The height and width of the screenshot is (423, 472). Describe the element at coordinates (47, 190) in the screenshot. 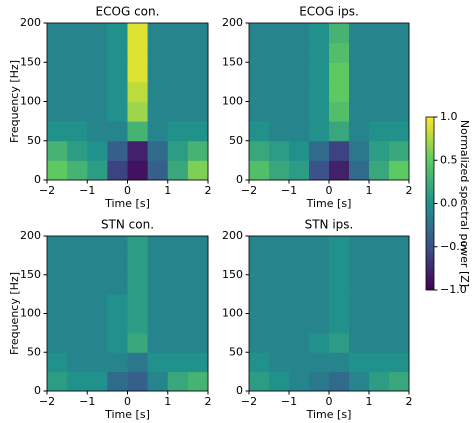

I see `x-tick-label: −2` at that location.